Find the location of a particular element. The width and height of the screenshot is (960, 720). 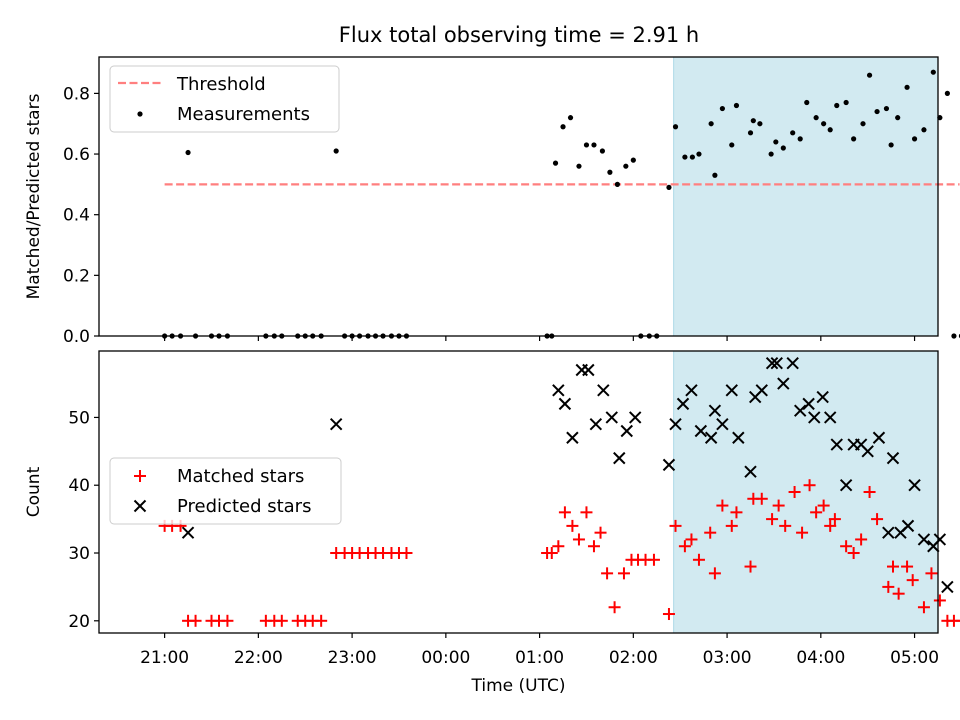

x-tick-label: 23:00 is located at coordinates (352, 658).